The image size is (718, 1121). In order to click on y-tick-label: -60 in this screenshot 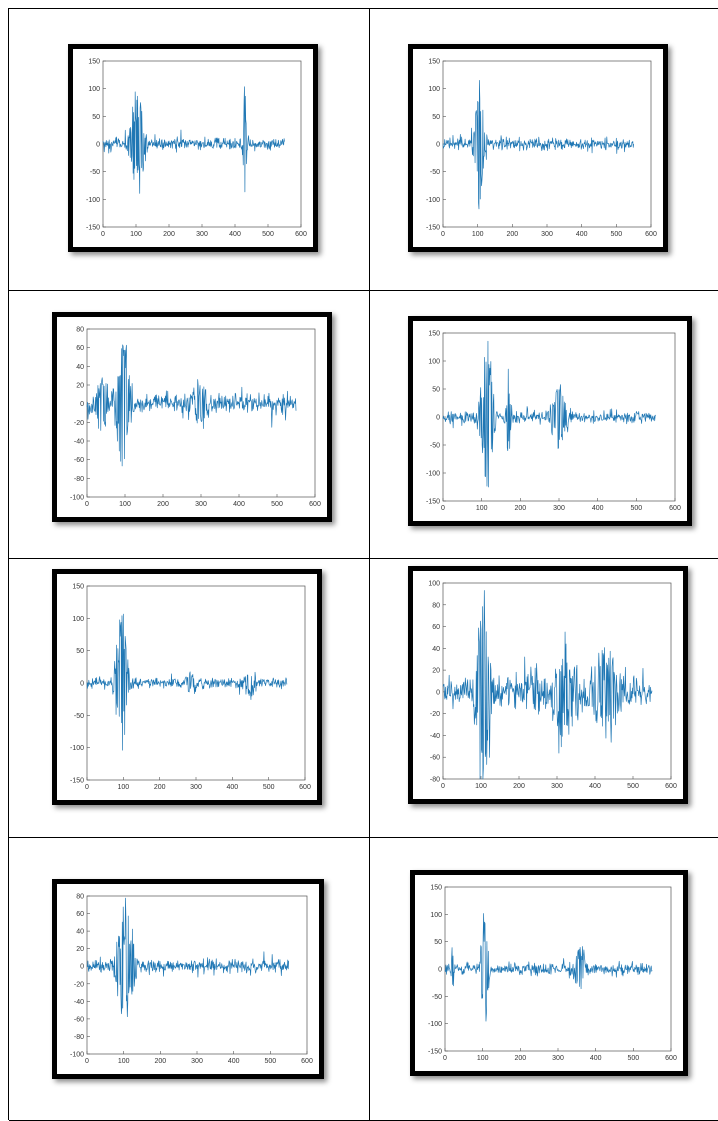, I will do `click(435, 758)`.